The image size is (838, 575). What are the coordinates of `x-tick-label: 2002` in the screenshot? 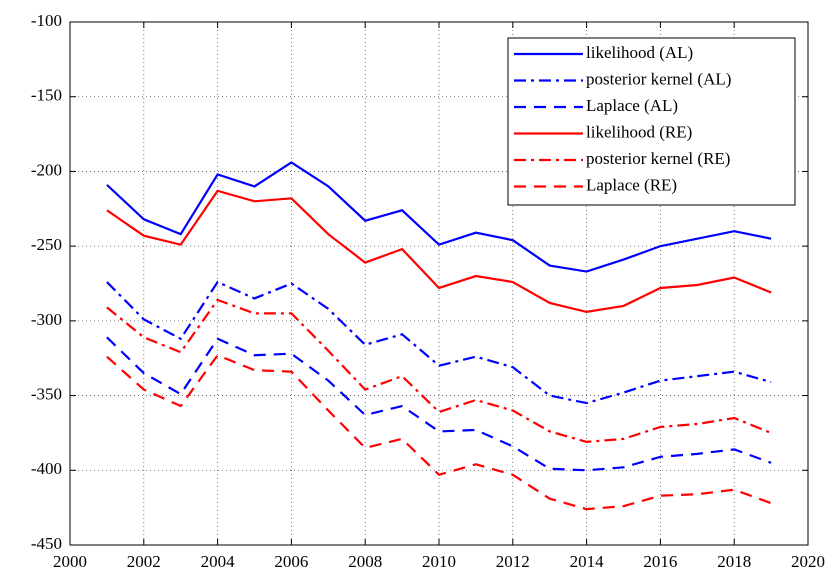 It's located at (144, 561).